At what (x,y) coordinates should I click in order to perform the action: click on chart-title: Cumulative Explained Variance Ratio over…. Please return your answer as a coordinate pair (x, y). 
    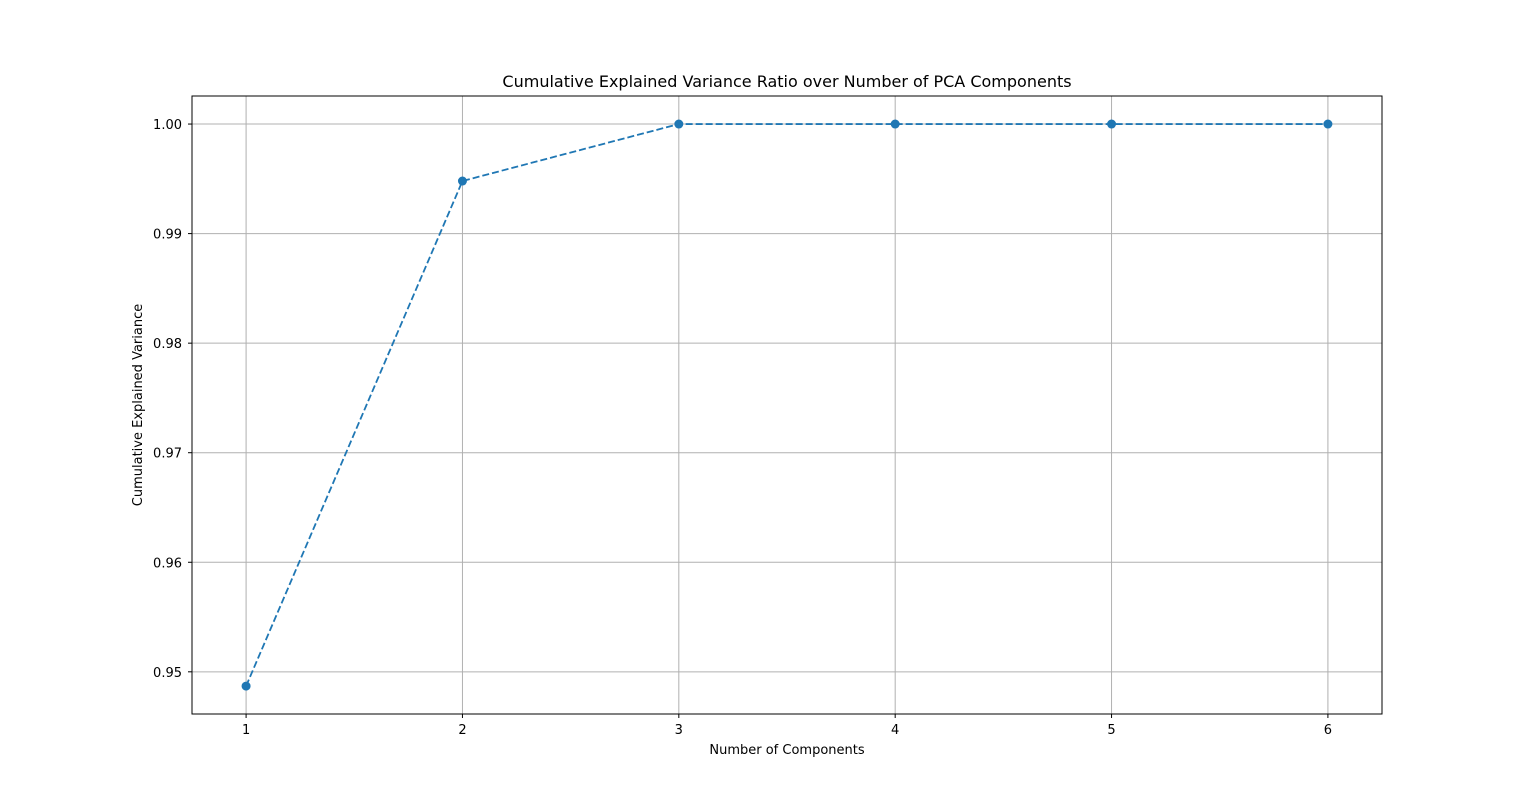
    Looking at the image, I should click on (786, 81).